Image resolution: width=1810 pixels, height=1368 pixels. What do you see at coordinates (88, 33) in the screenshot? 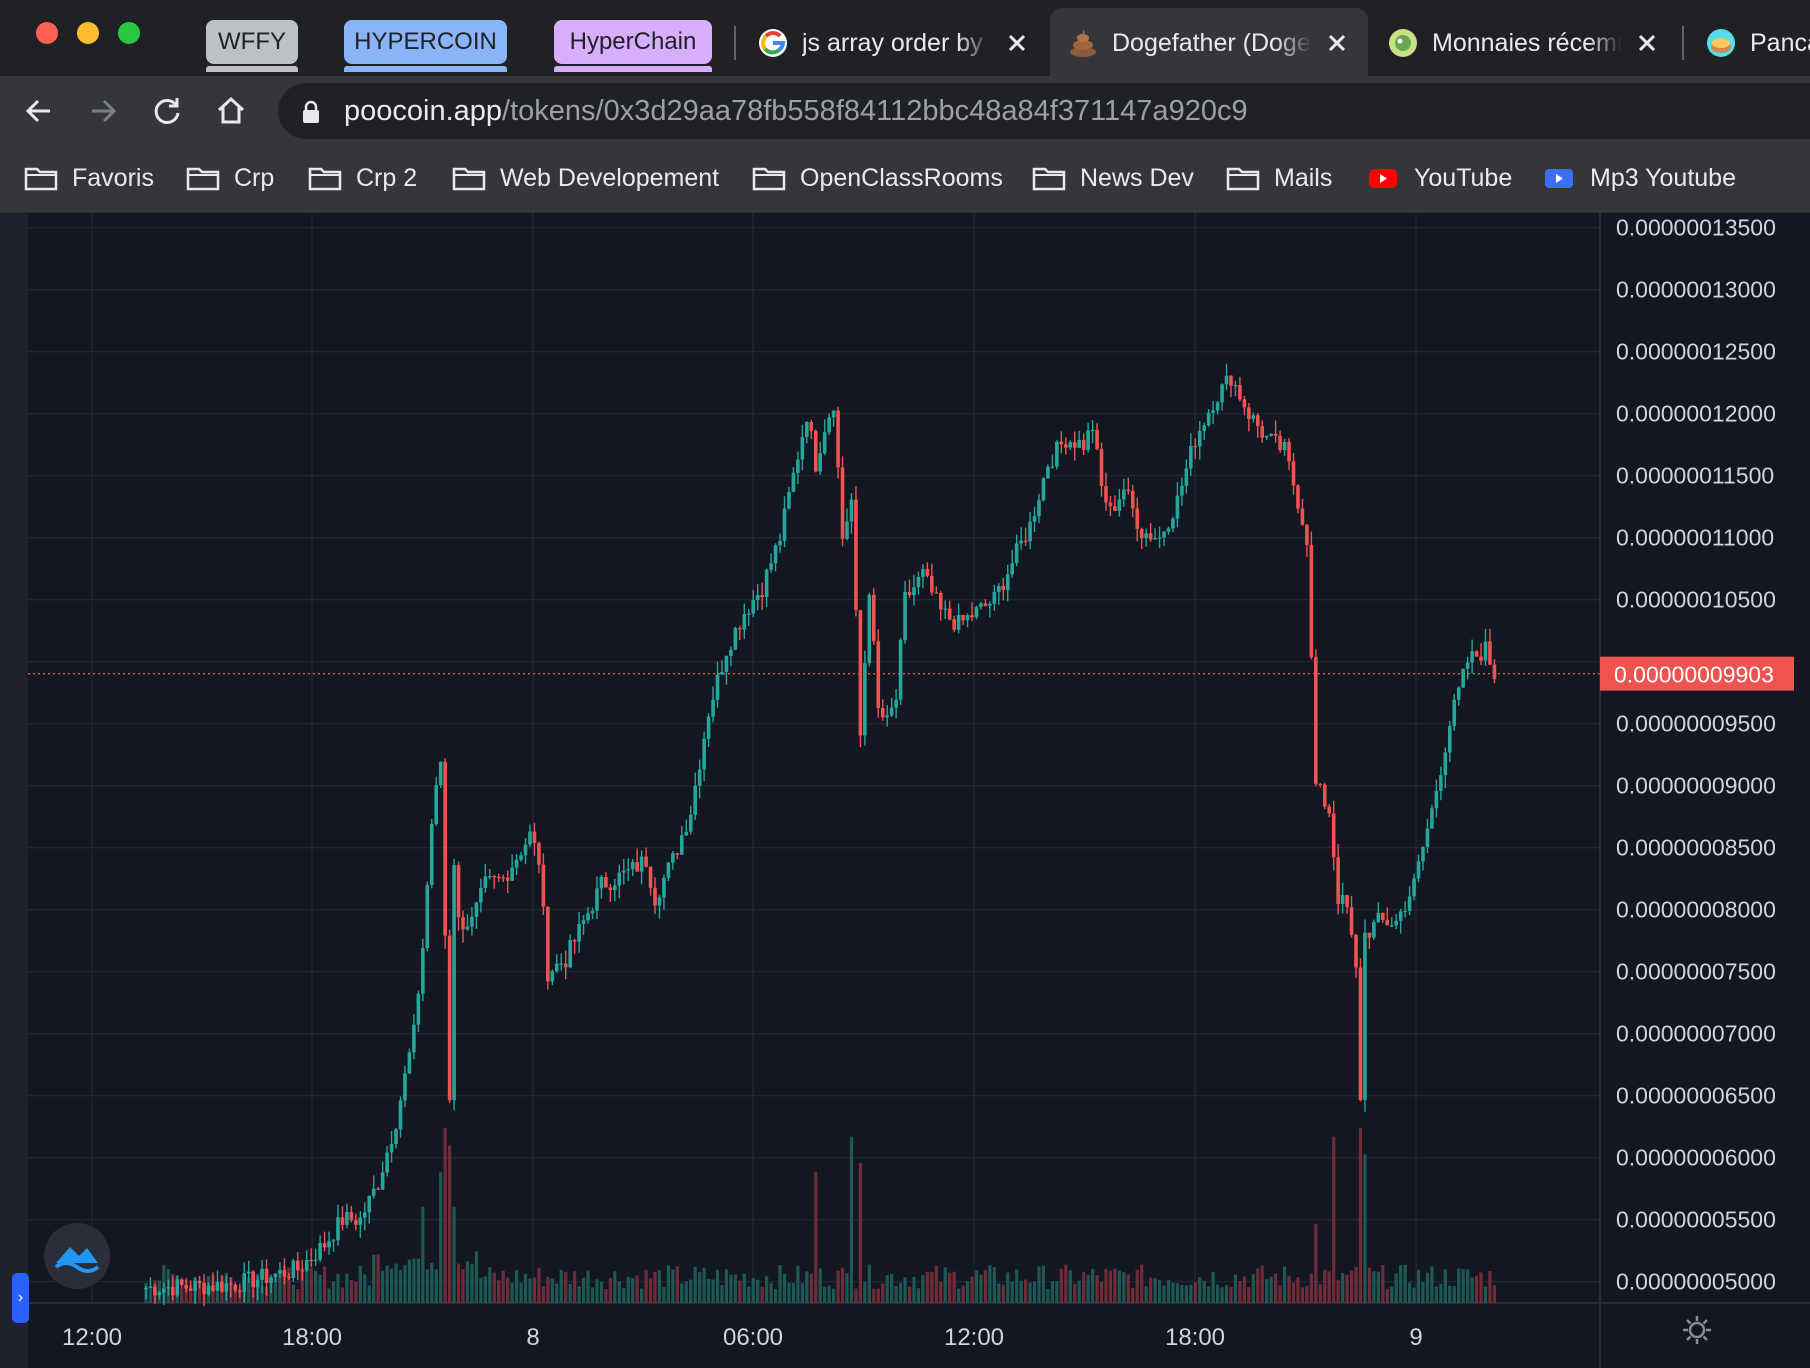
I see `minimize-window-button` at bounding box center [88, 33].